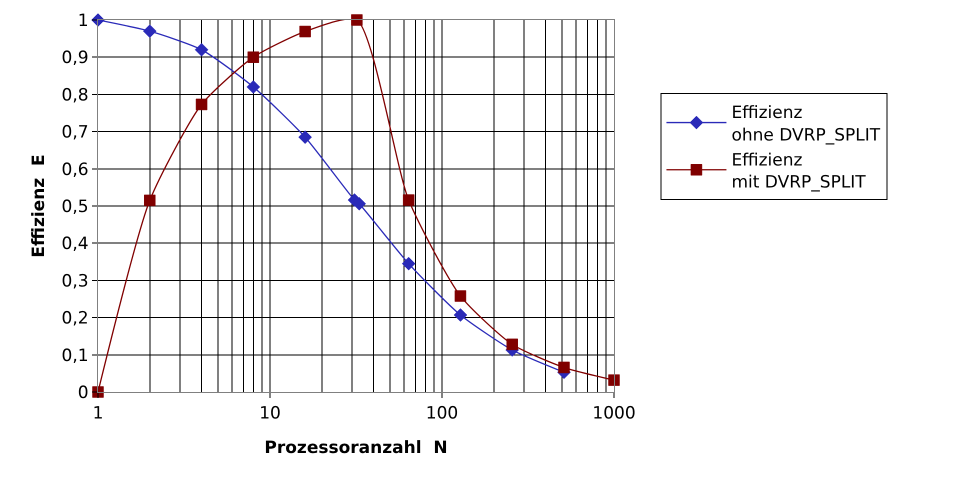 This screenshot has height=487, width=956. Describe the element at coordinates (806, 124) in the screenshot. I see `legend-label: Effizienz ohne DVRP_SPLIT` at that location.